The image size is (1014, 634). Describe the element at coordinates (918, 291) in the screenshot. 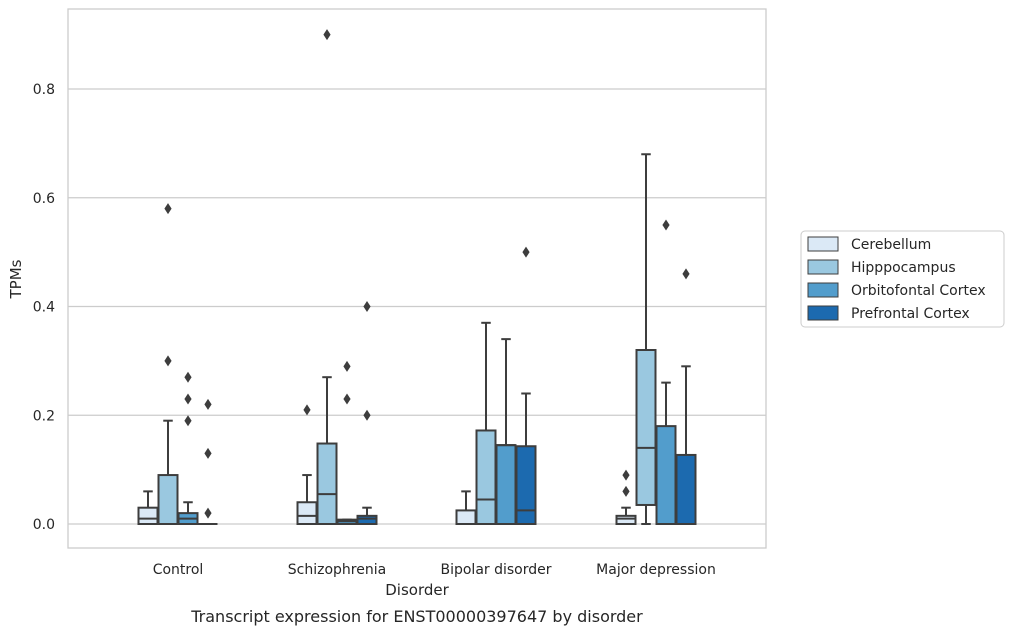

I see `legend-label: Orbitofontal Cortex` at that location.